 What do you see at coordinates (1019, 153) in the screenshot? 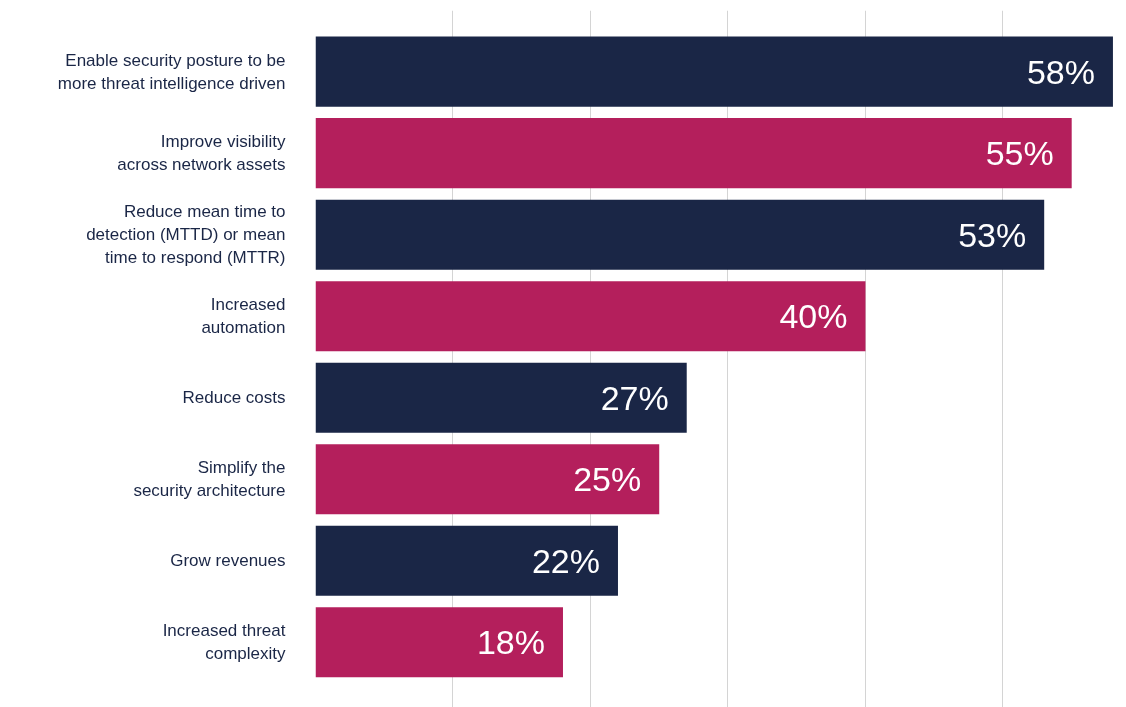
I see `data-label: 55%` at bounding box center [1019, 153].